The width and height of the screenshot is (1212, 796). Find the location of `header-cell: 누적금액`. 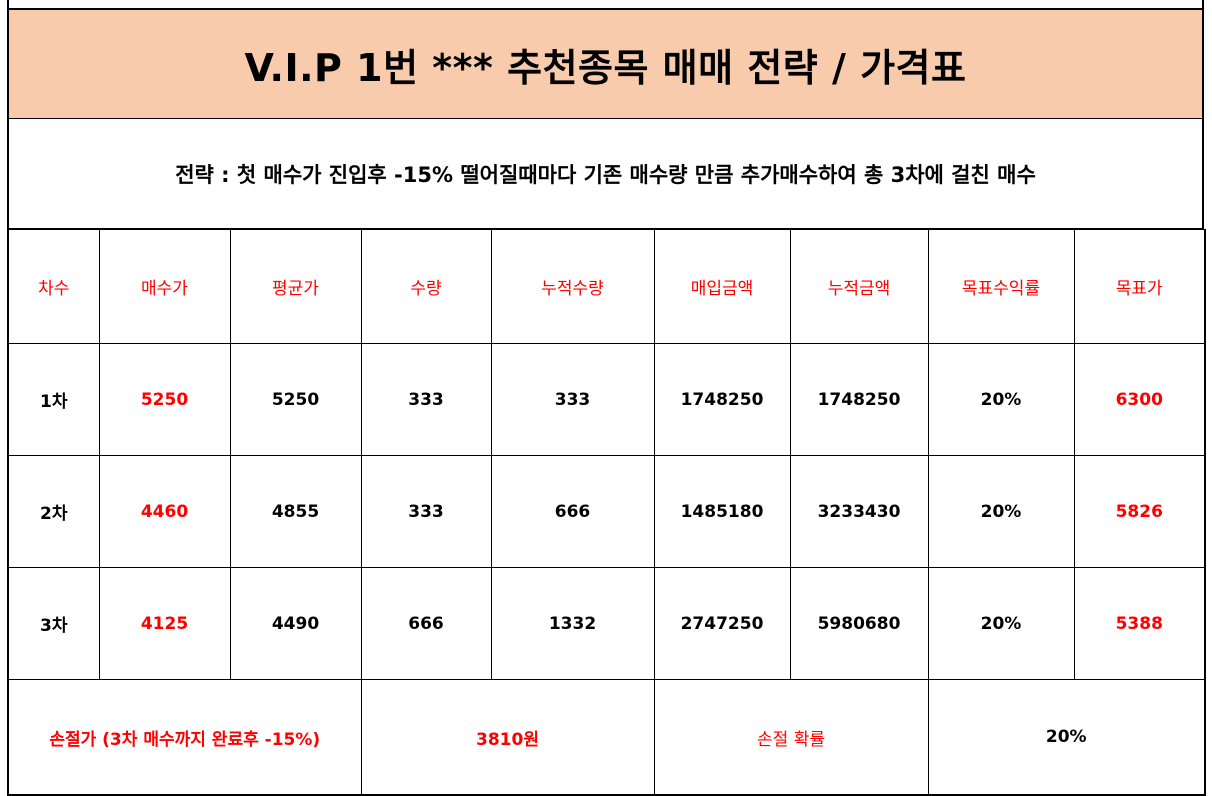

header-cell: 누적금액 is located at coordinates (859, 286).